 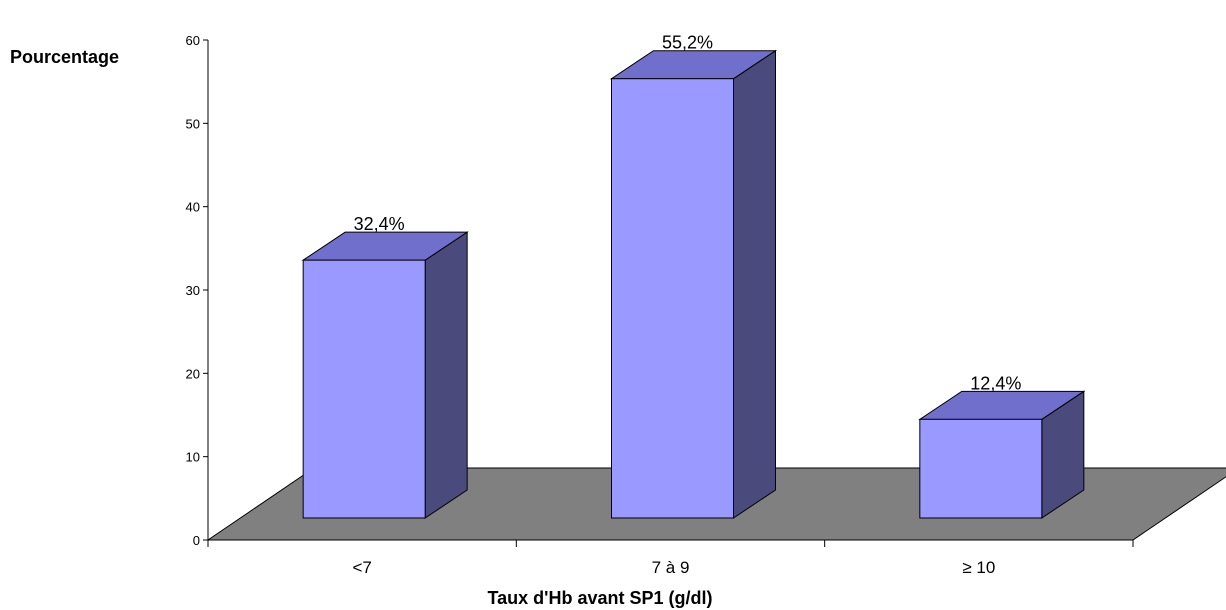 I want to click on y-tick-label-0: 0, so click(x=196, y=540).